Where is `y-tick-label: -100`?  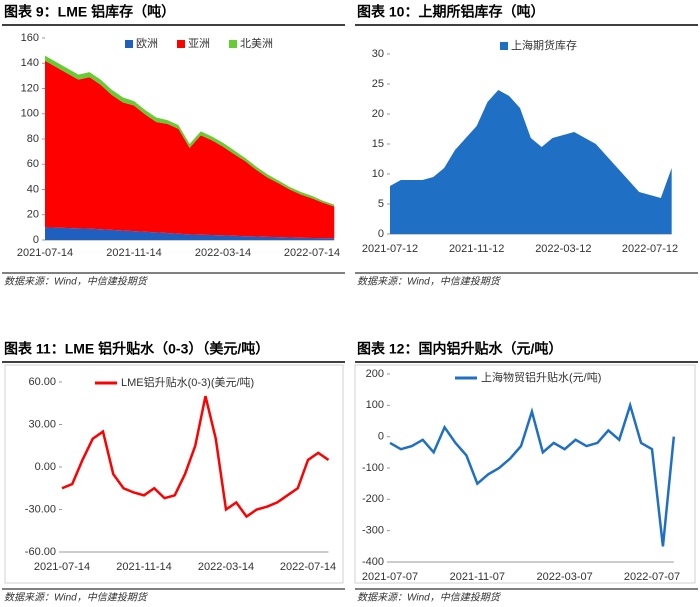 y-tick-label: -100 is located at coordinates (373, 468).